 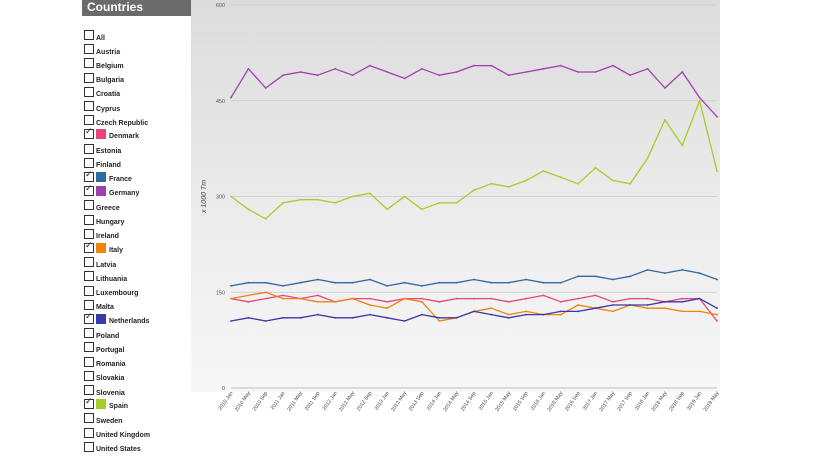 I want to click on country-item-greece: Greece, so click(x=139, y=205).